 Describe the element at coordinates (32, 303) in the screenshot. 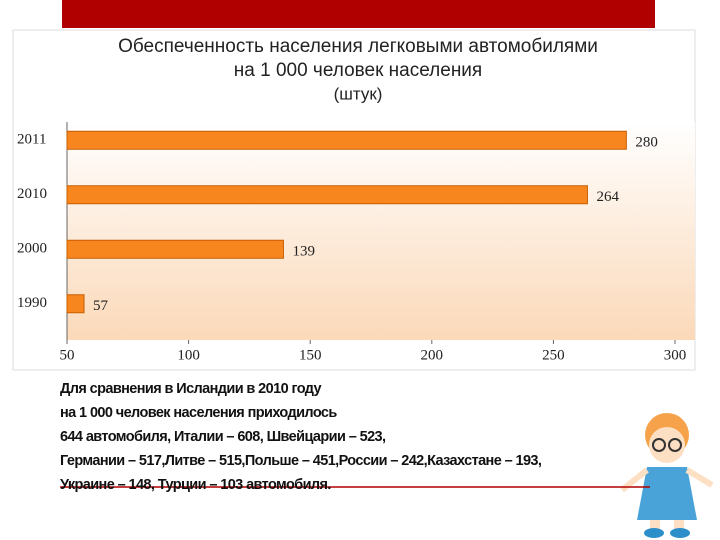

I see `y-tick-label: 1990` at that location.